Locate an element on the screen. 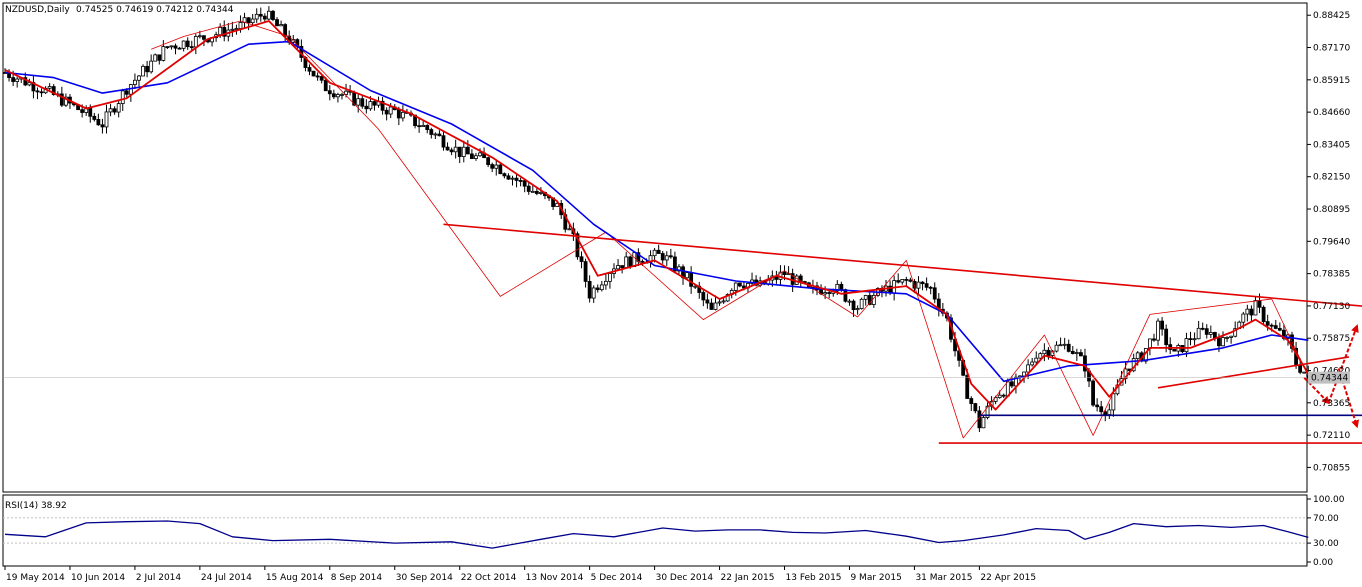 This screenshot has height=587, width=1362. price-tick-label: 0.82150 is located at coordinates (1331, 178).